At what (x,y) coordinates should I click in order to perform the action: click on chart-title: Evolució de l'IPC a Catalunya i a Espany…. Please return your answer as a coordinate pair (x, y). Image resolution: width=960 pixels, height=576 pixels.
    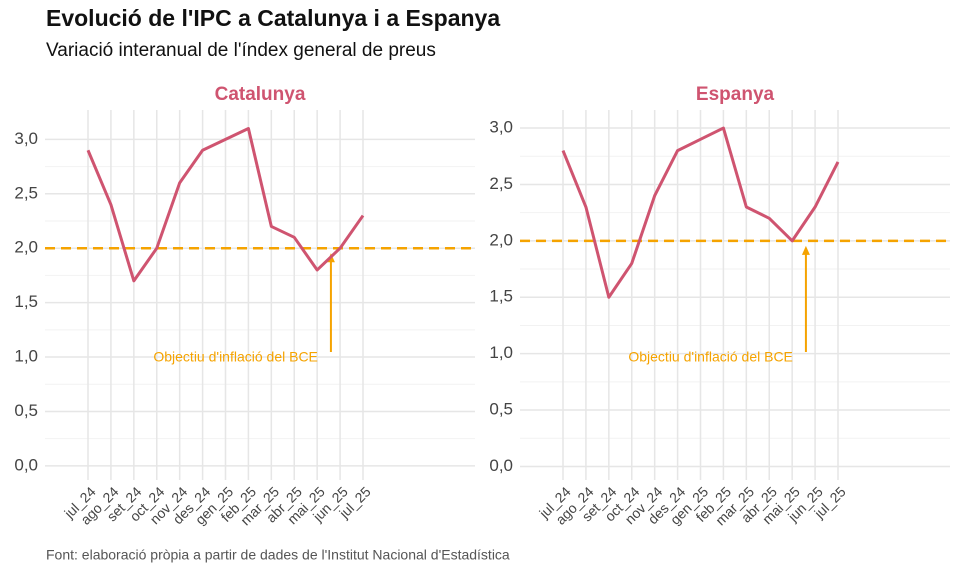
    Looking at the image, I should click on (273, 18).